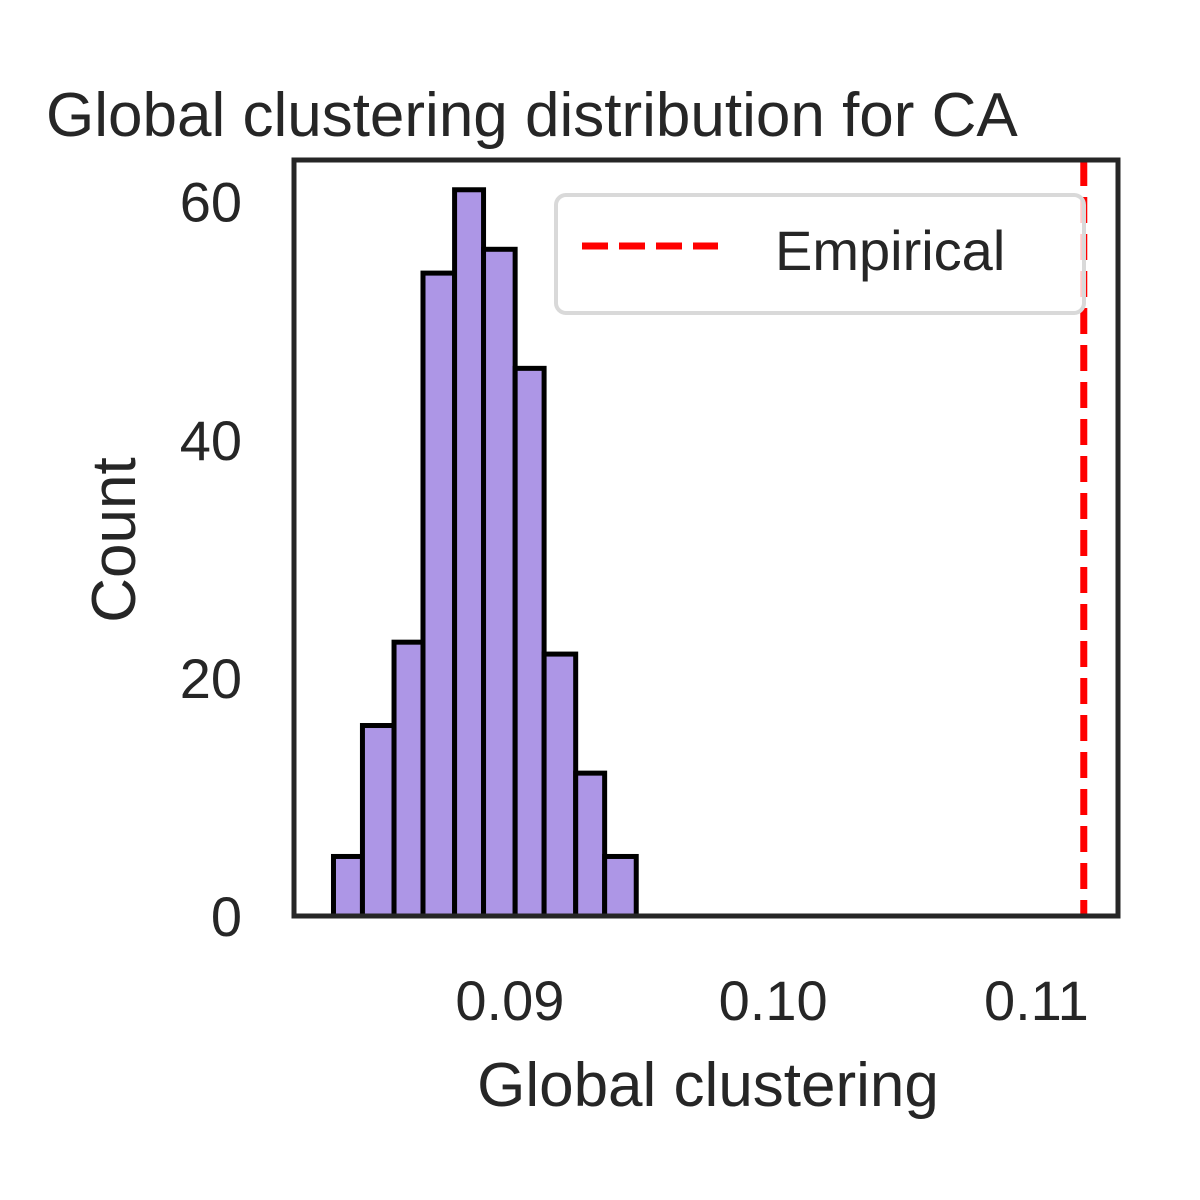 This screenshot has width=1200, height=1200. Describe the element at coordinates (114, 539) in the screenshot. I see `y-axis-label: Count` at that location.